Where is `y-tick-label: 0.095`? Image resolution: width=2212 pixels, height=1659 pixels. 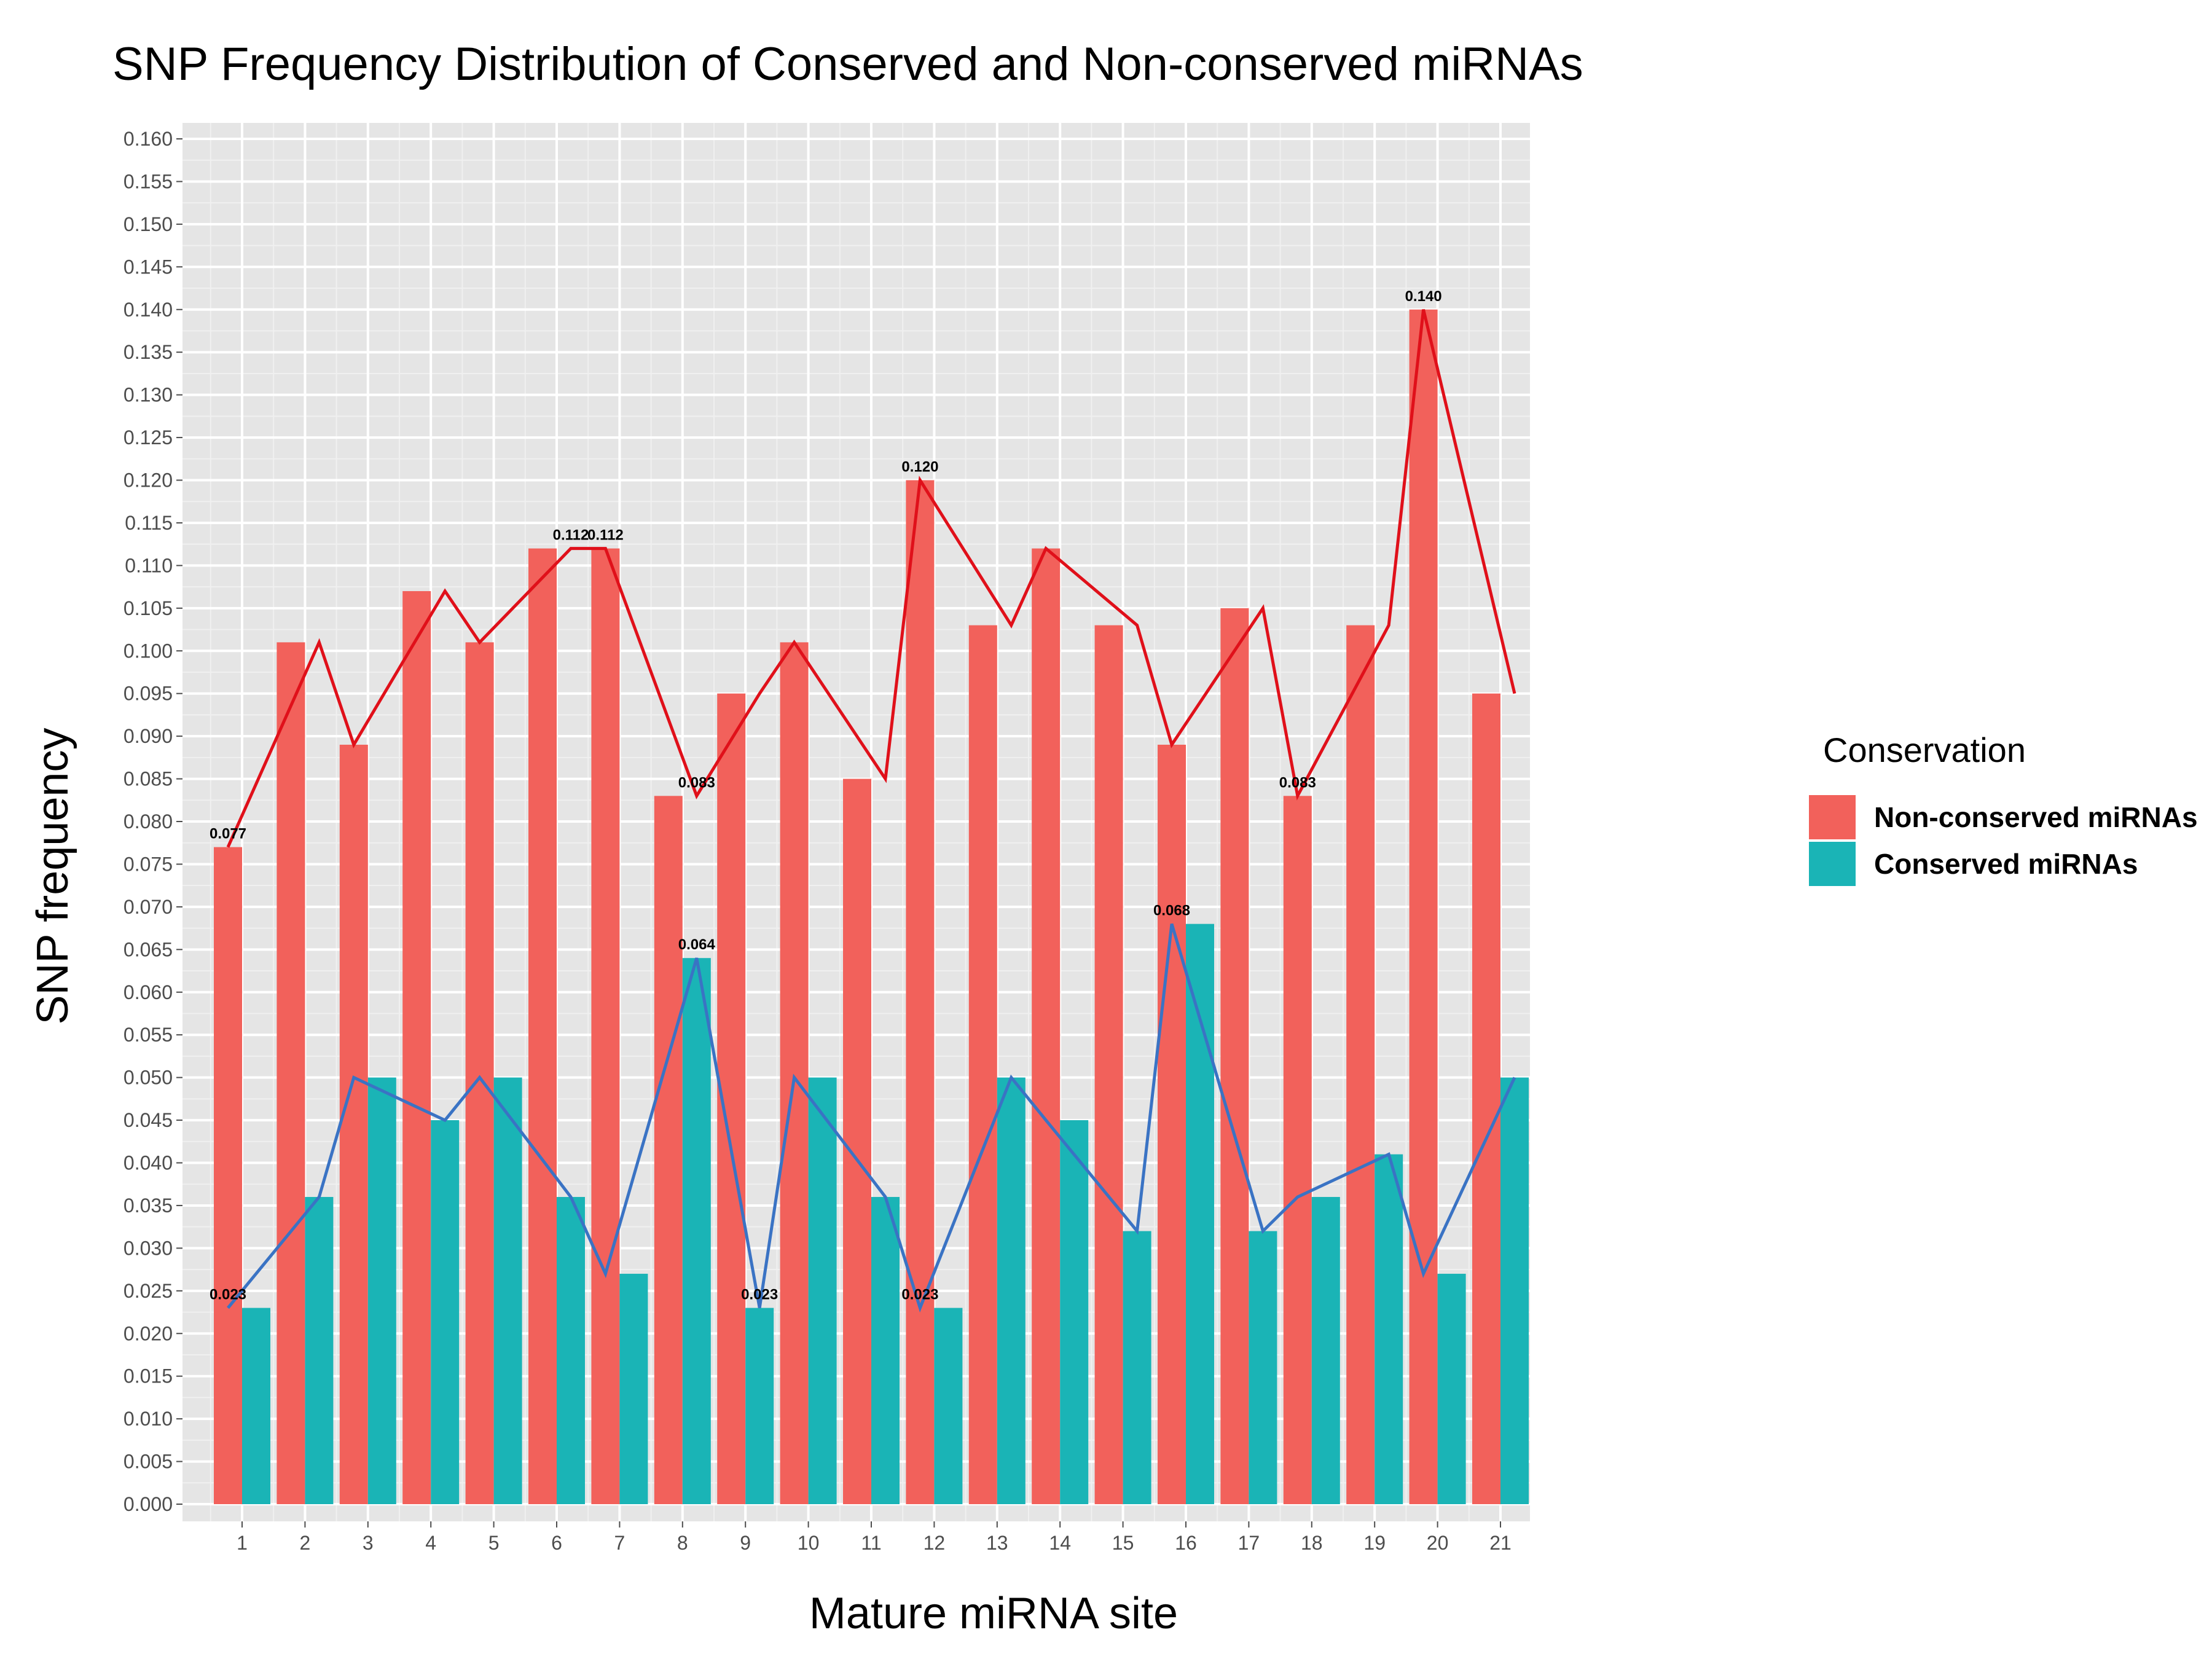 y-tick-label: 0.095 is located at coordinates (148, 694).